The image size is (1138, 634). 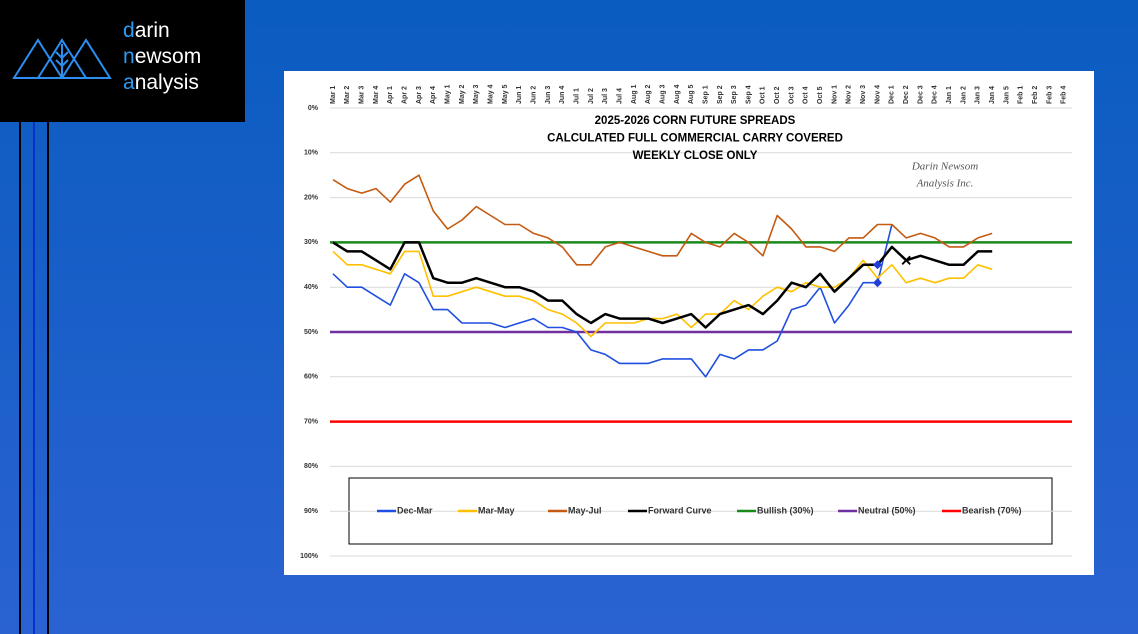 What do you see at coordinates (695, 139) in the screenshot?
I see `chart-title: CALCULATED FULL COMMERCIAL CARRY COVERED` at bounding box center [695, 139].